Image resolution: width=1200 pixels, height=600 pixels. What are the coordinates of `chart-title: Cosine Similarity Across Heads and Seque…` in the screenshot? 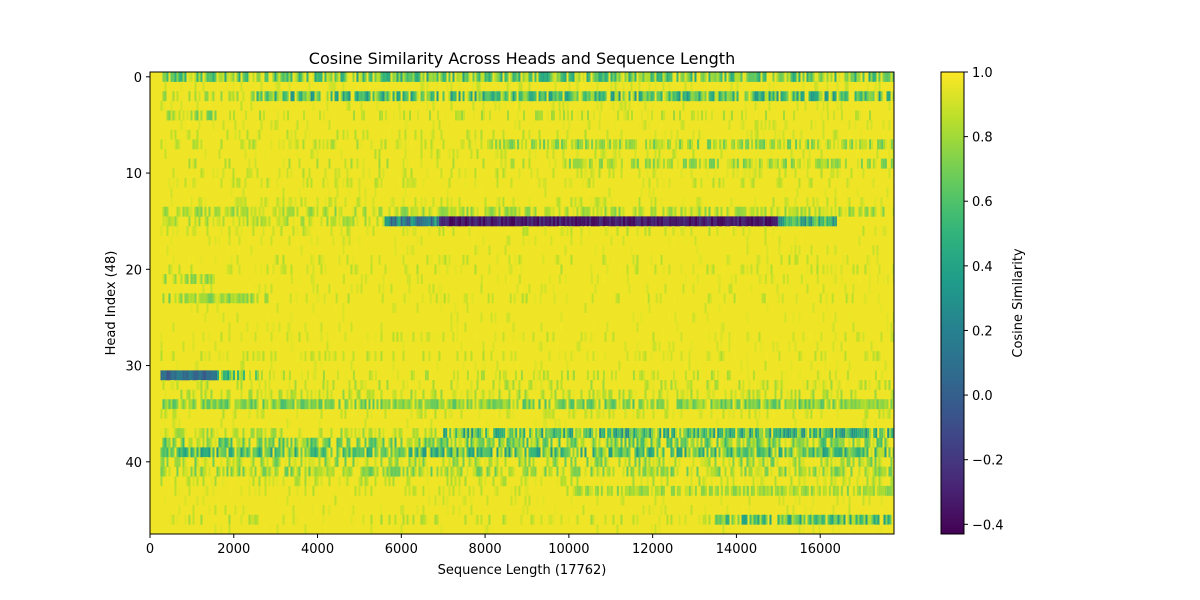 It's located at (522, 58).